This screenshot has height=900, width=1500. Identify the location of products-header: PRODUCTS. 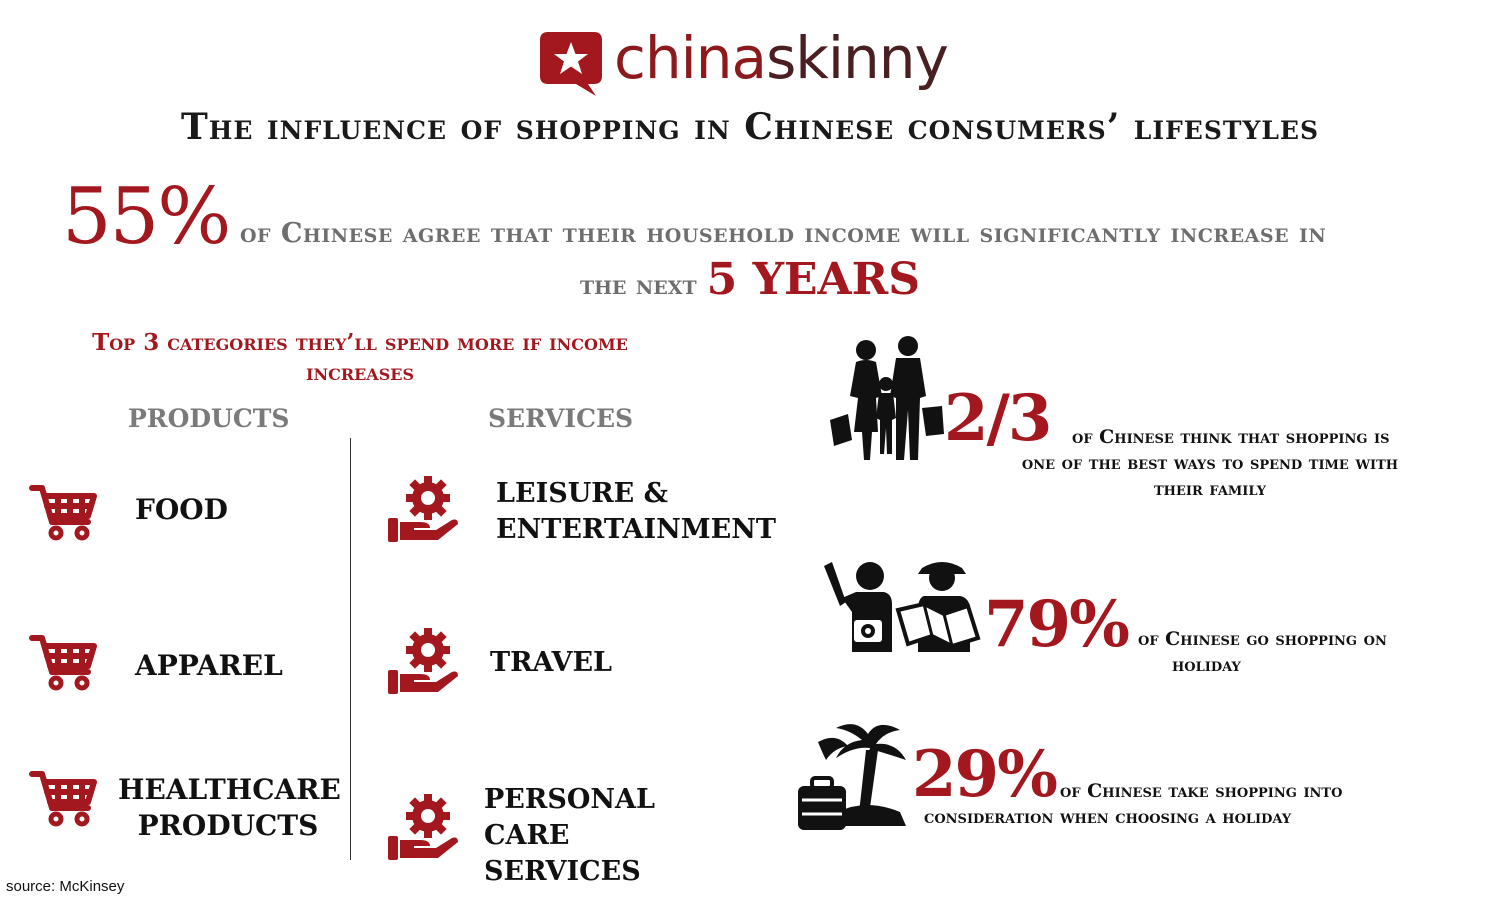
(209, 418).